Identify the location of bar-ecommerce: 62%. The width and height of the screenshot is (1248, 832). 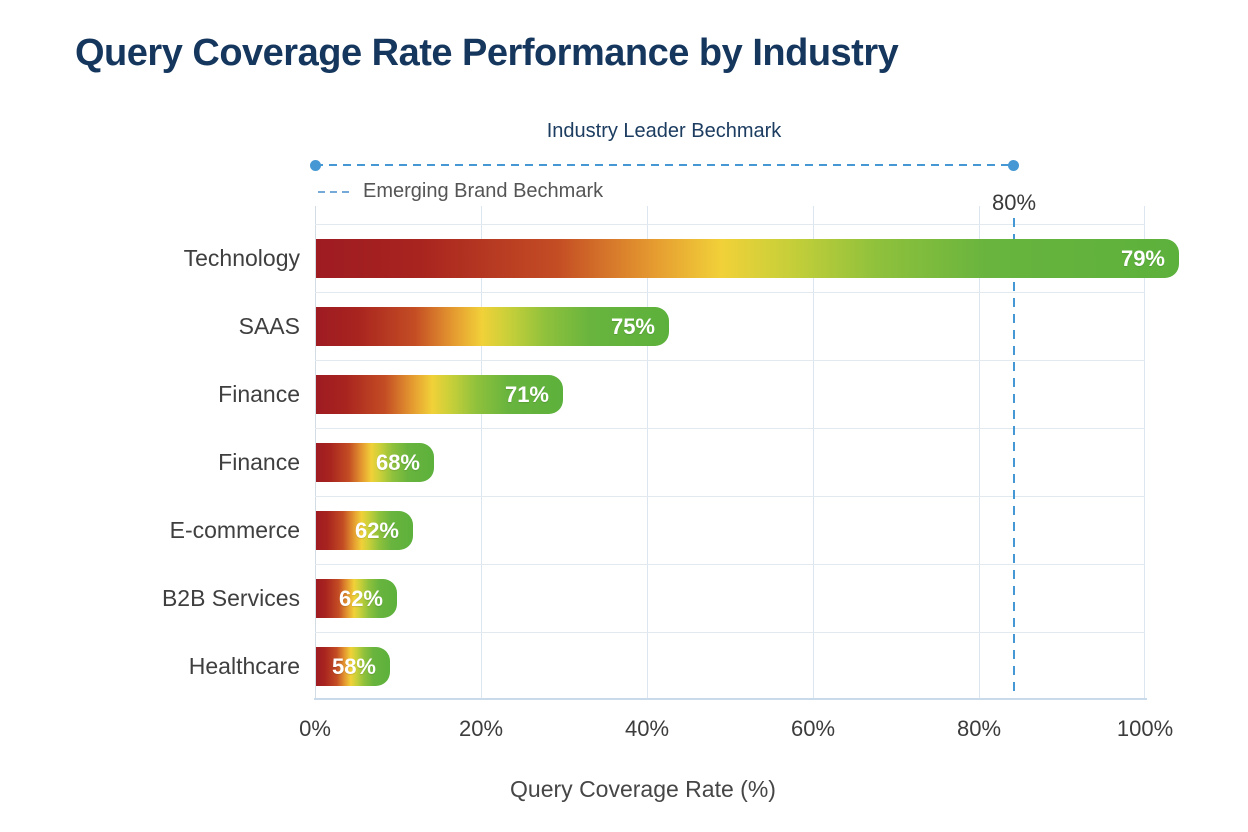
(364, 530).